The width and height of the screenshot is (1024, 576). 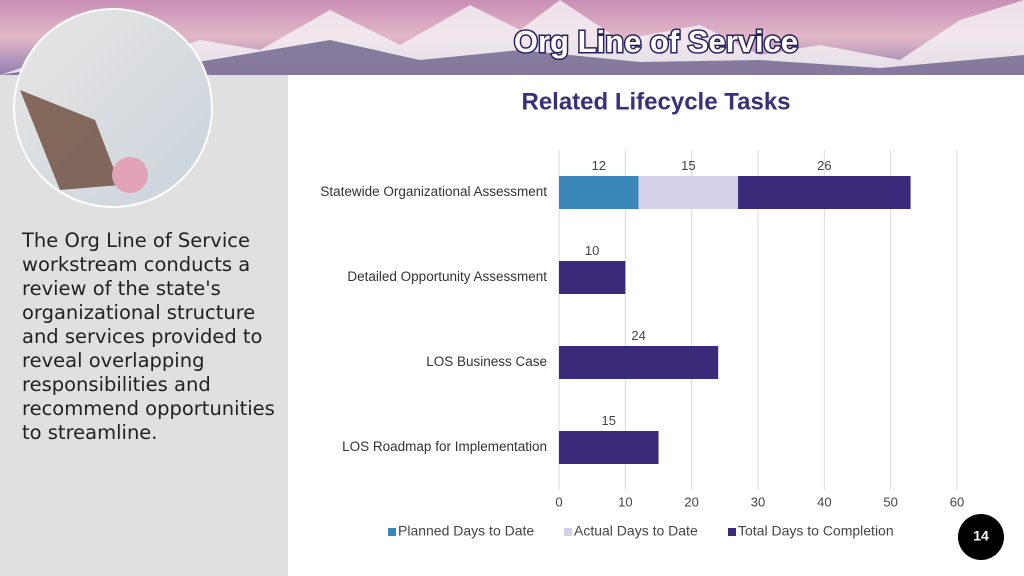 I want to click on page-number: 14, so click(x=981, y=536).